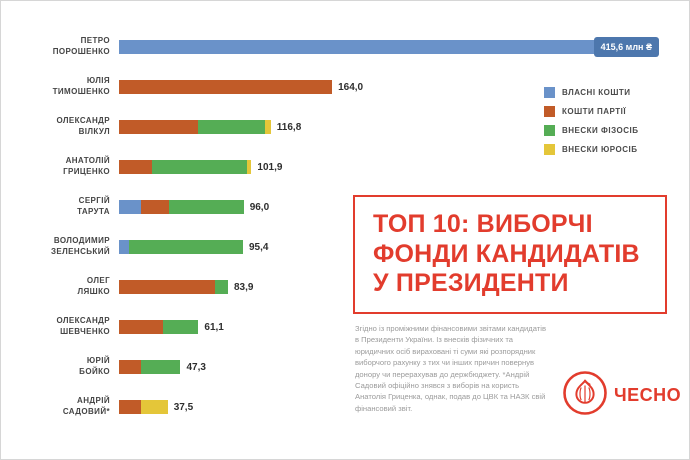 The image size is (690, 460). I want to click on legend-label: КОШТИ ПАРТІЇ, so click(594, 111).